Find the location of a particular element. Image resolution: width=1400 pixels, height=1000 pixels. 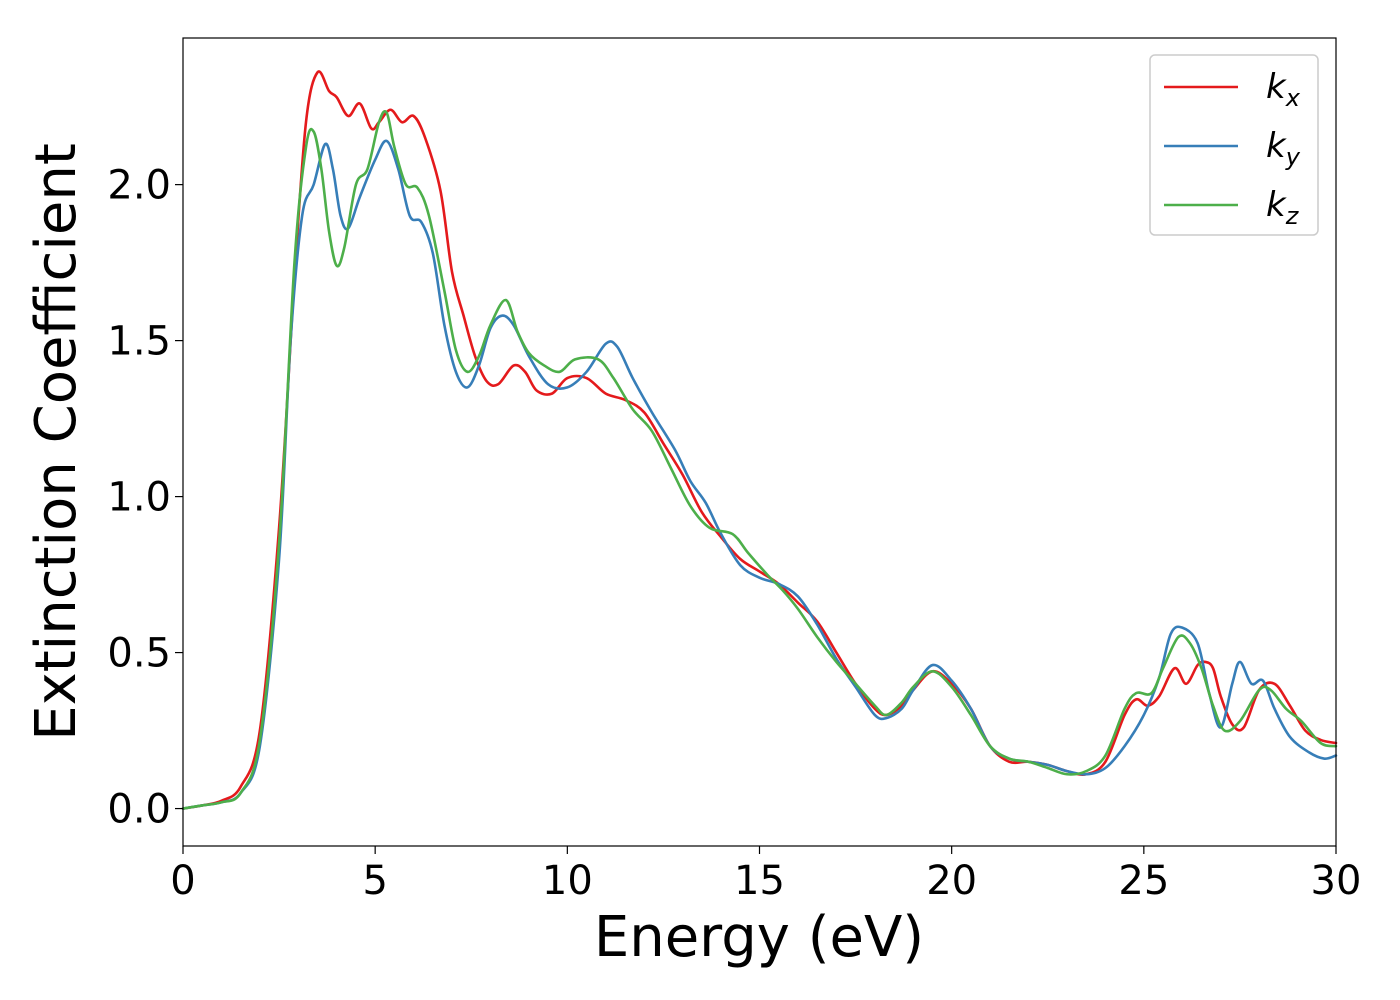

x-axis-title: Energy (eV) is located at coordinates (759, 937).